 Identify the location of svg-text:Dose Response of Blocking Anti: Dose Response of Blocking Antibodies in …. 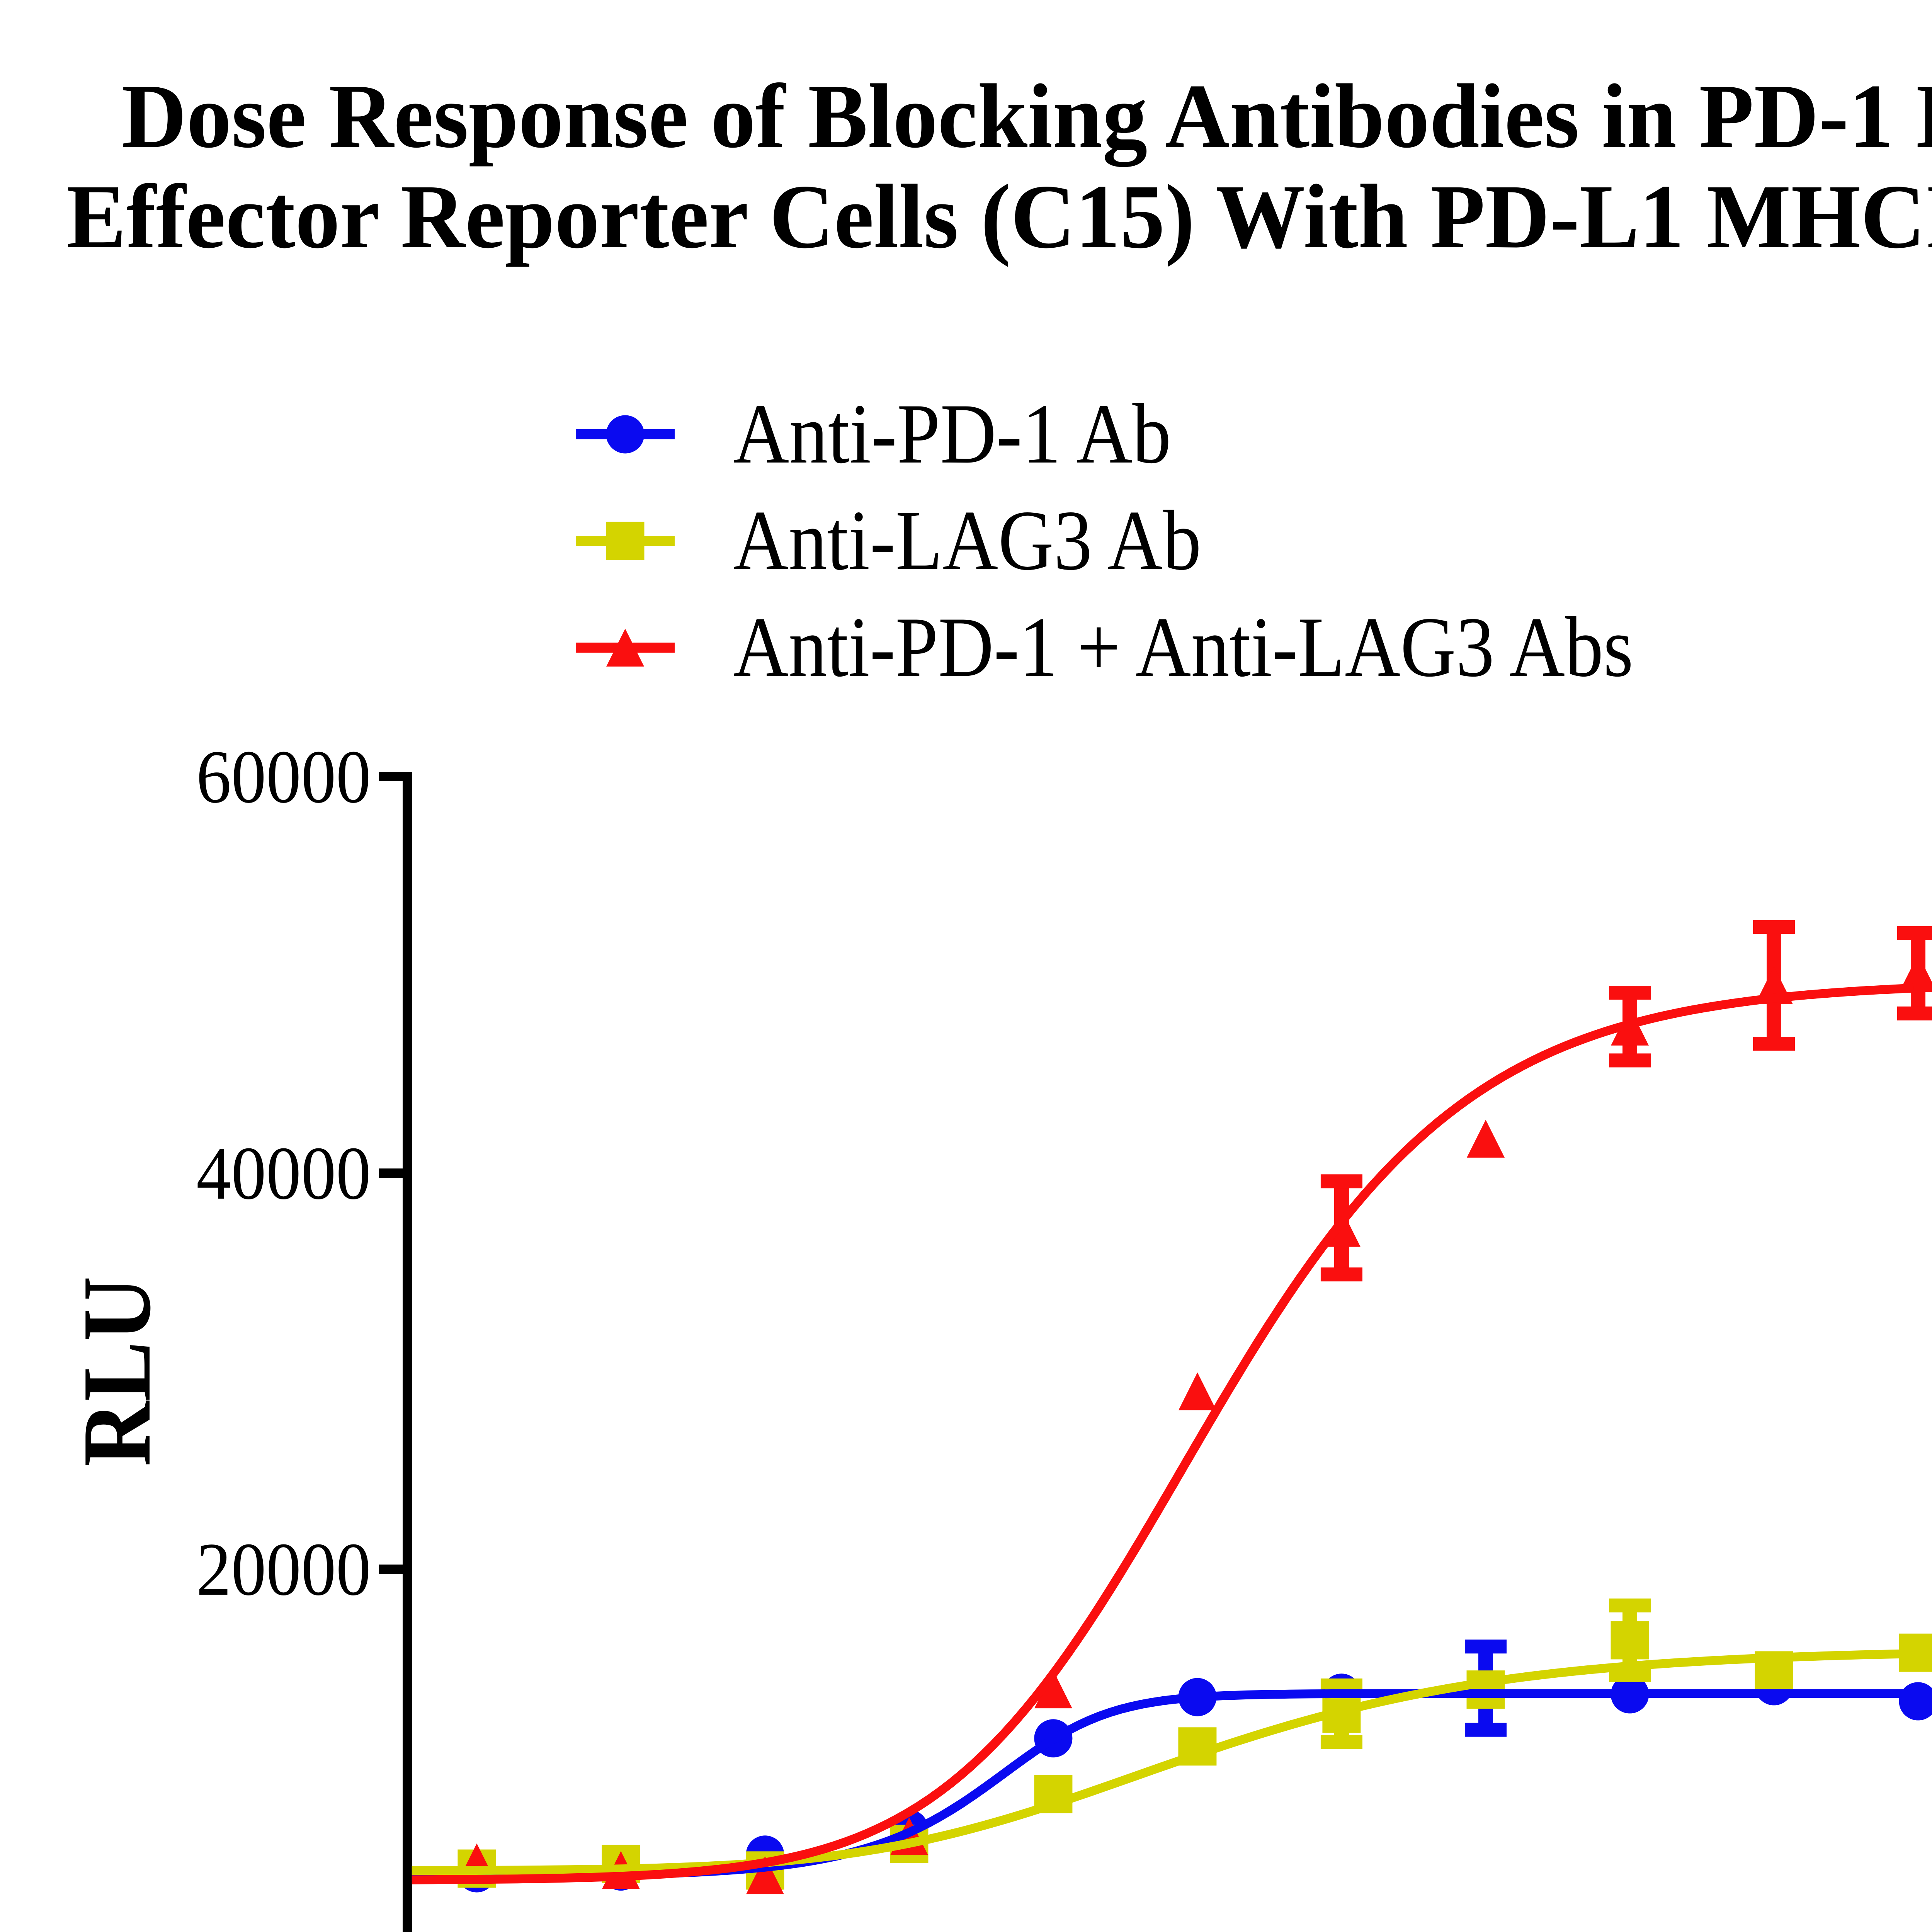
(1027, 117).